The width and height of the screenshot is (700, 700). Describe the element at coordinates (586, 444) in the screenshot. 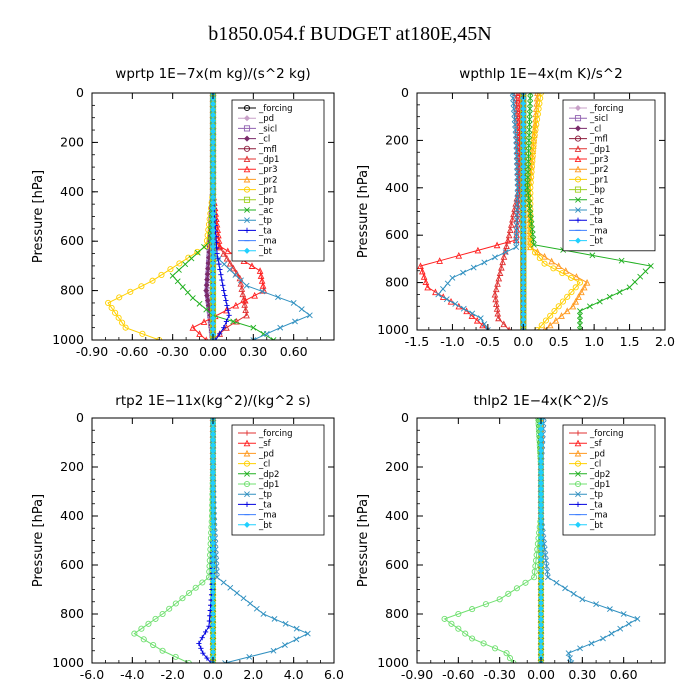

I see `legend-entry: _sf` at that location.